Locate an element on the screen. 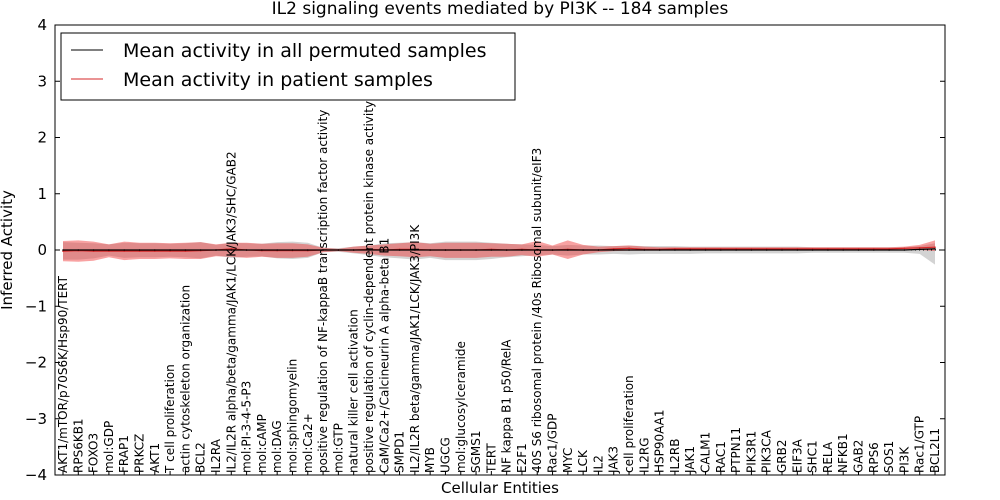 This screenshot has width=1000, height=500. category-label: HSP90AA1 is located at coordinates (660, 441).